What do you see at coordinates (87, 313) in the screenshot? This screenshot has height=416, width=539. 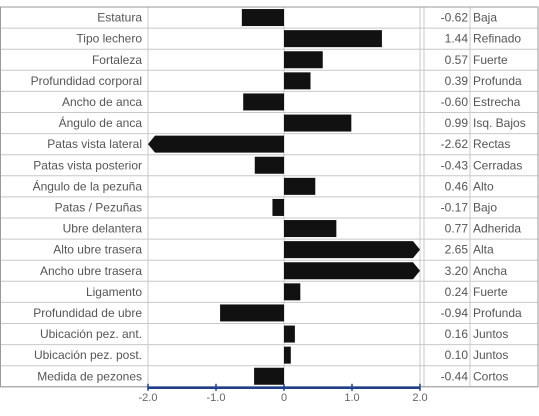 I see `trait-label: Profundidad de ubre` at bounding box center [87, 313].